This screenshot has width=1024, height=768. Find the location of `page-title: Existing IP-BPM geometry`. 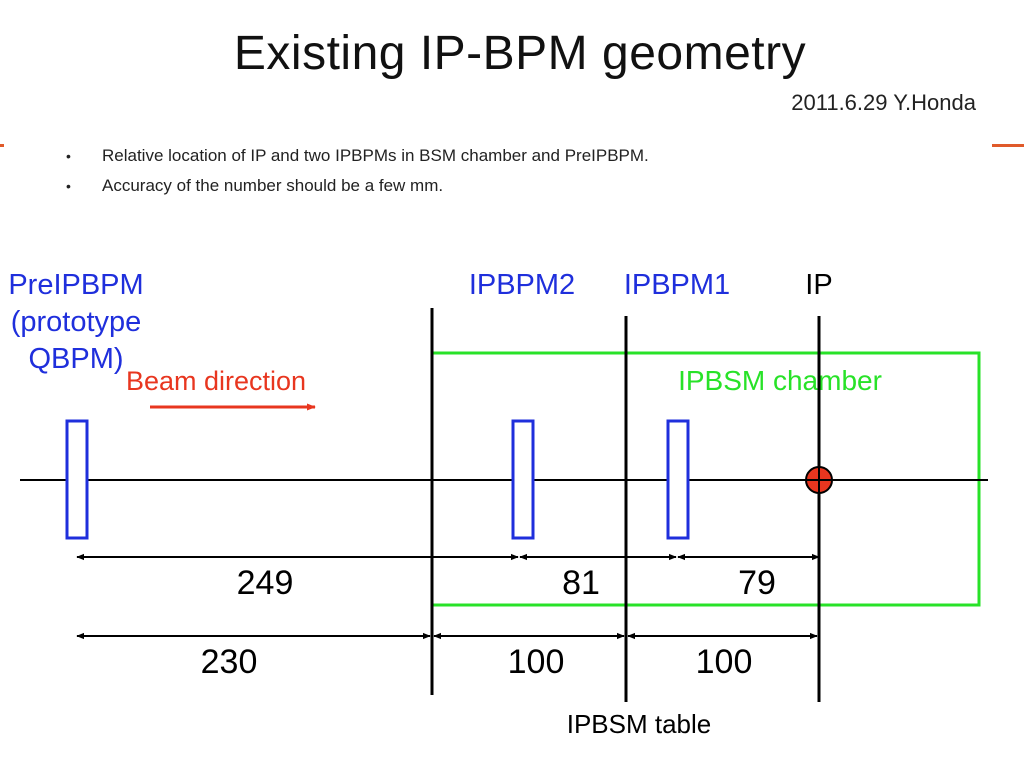

page-title: Existing IP-BPM geometry is located at coordinates (520, 53).